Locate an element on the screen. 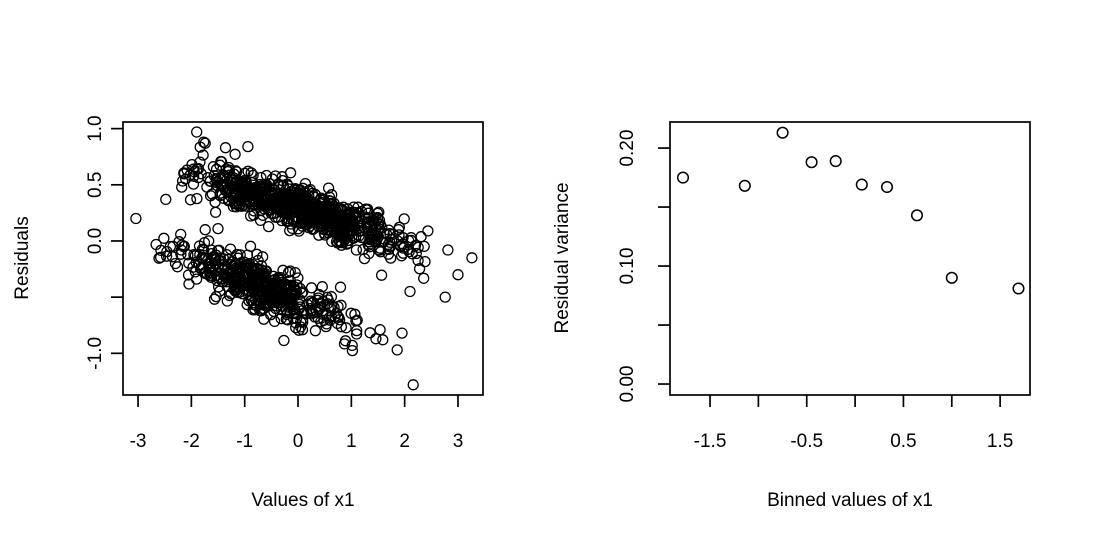 This screenshot has width=1095, height=554. x-tick-label: 0.5 is located at coordinates (903, 441).